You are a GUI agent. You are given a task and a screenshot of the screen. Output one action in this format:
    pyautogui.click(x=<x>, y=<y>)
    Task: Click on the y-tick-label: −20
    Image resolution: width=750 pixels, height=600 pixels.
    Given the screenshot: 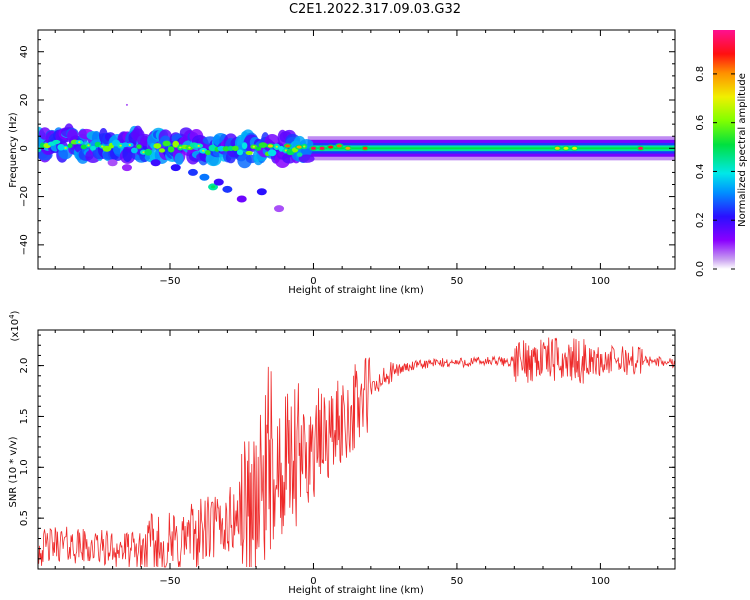 What is the action you would take?
    pyautogui.click(x=24, y=196)
    